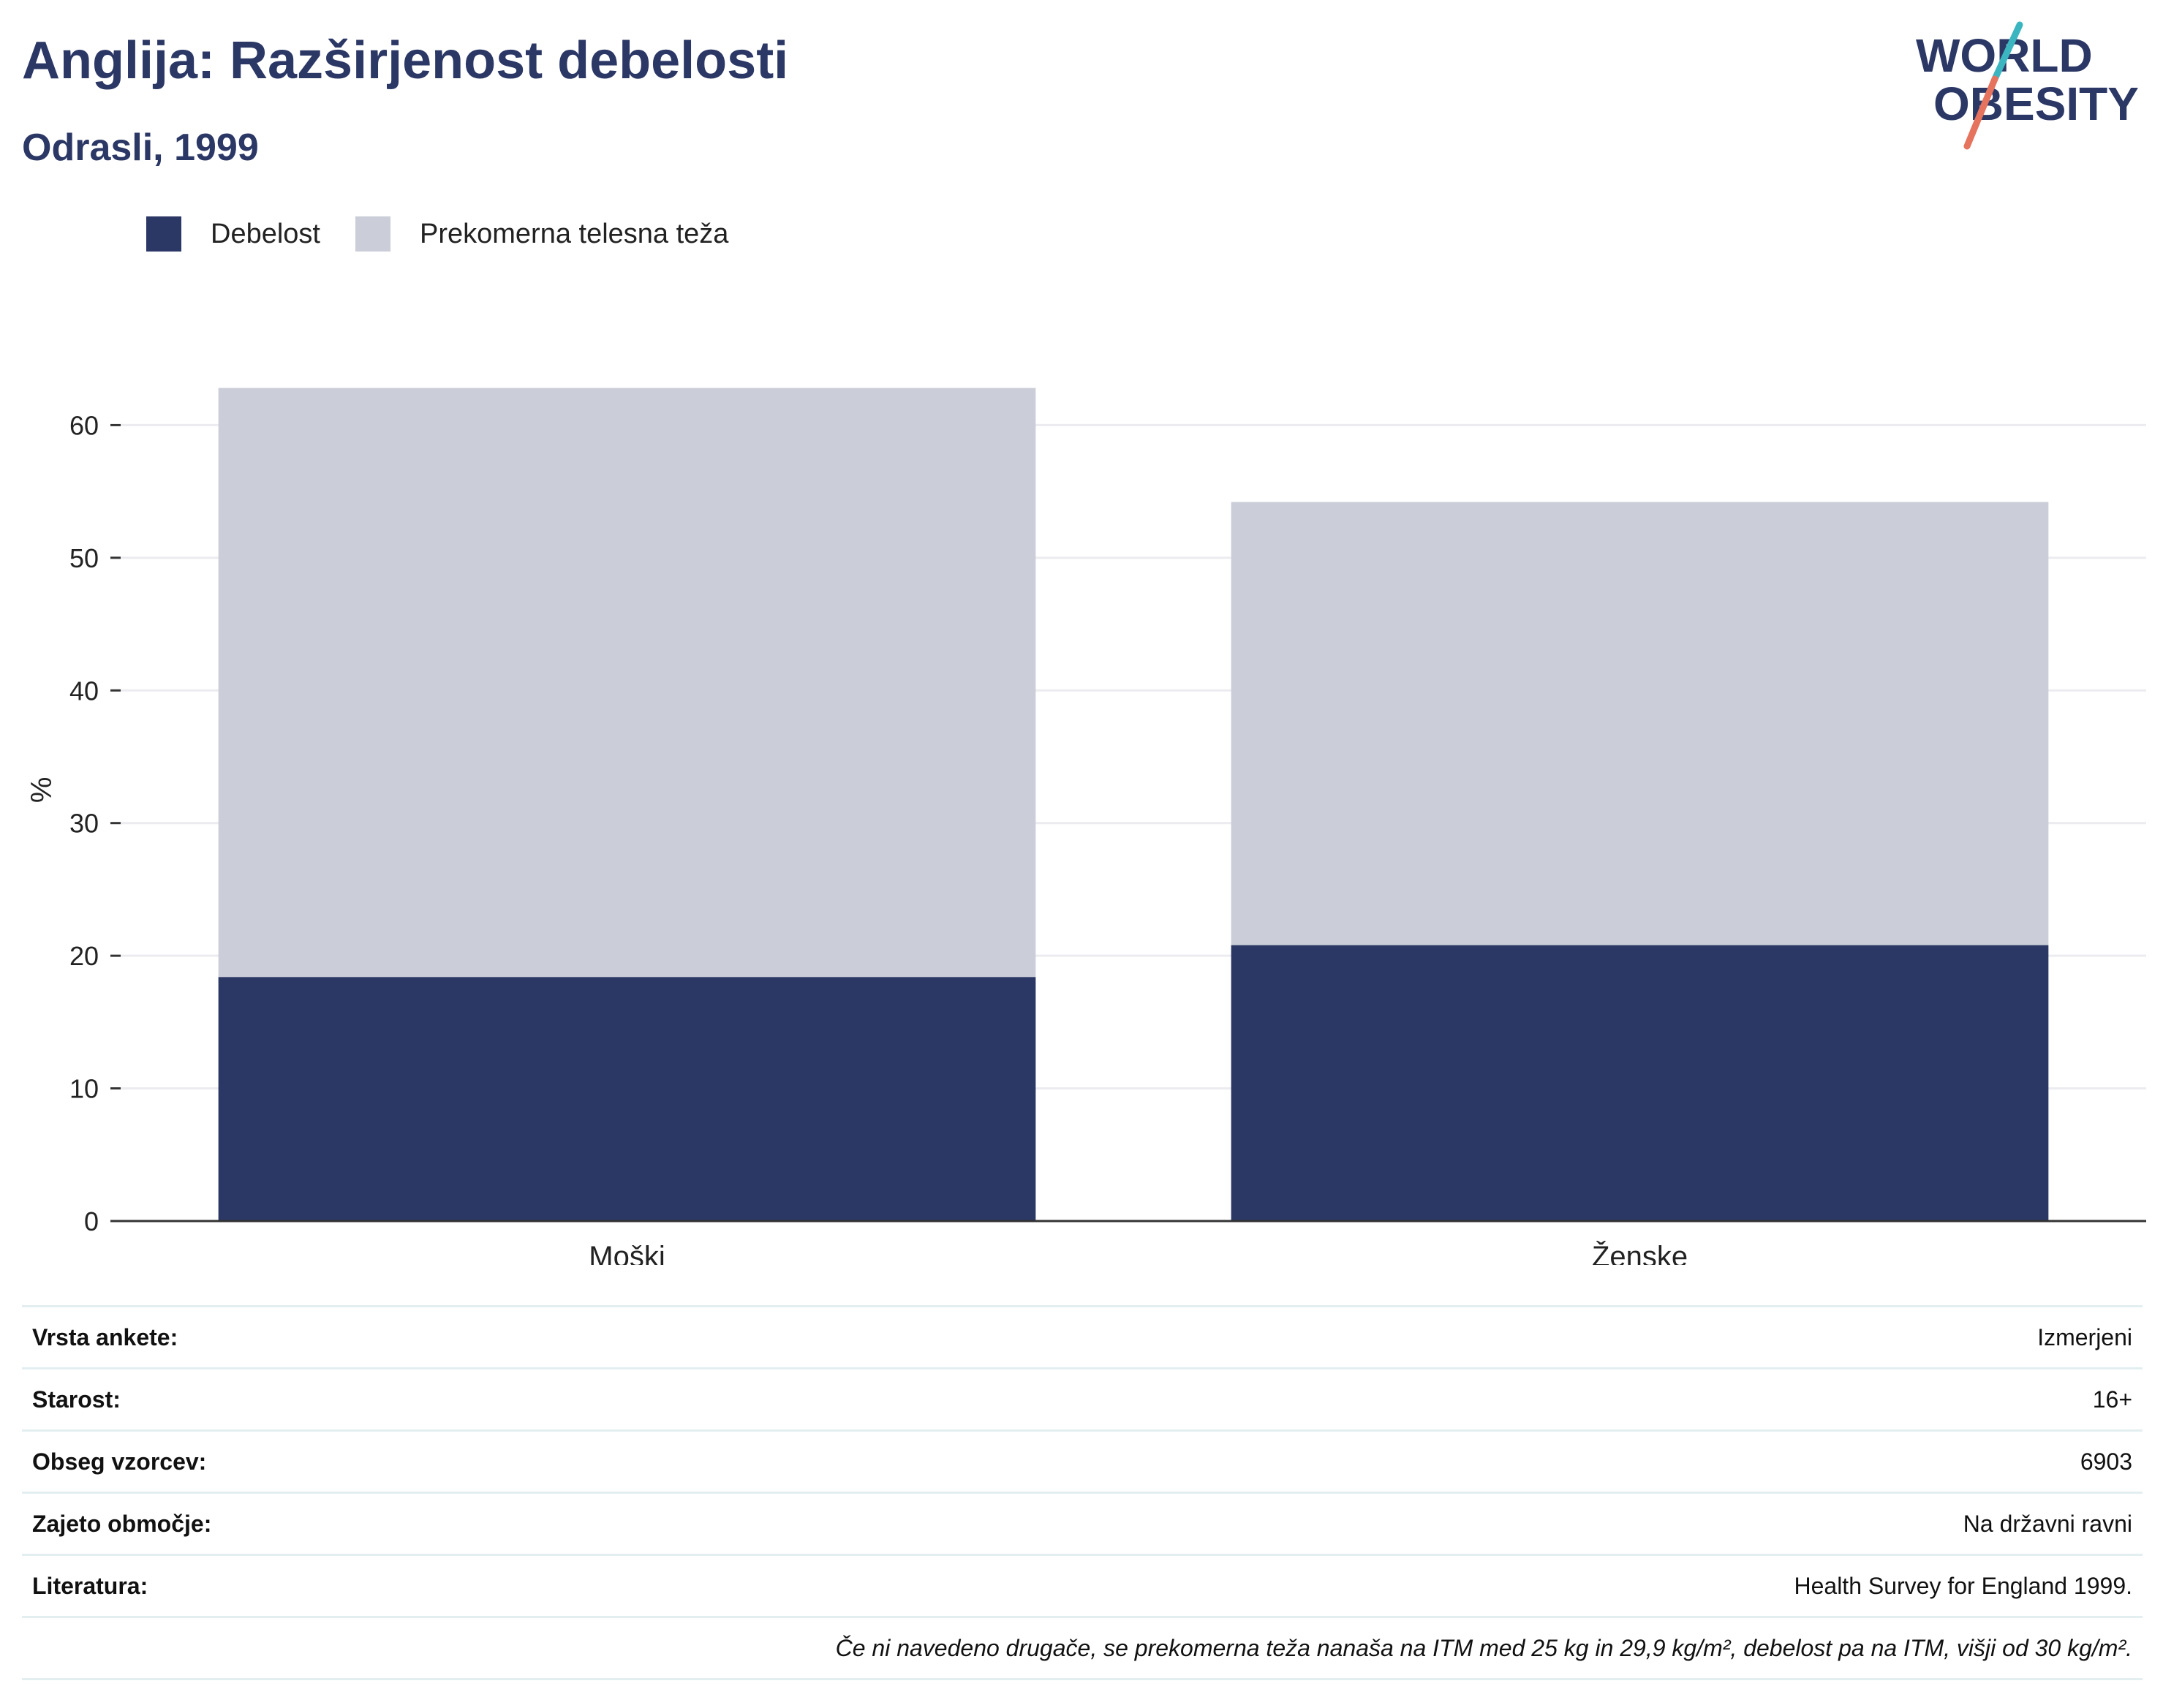 The height and width of the screenshot is (1708, 2163). What do you see at coordinates (2112, 1399) in the screenshot?
I see `info-value: 16+` at bounding box center [2112, 1399].